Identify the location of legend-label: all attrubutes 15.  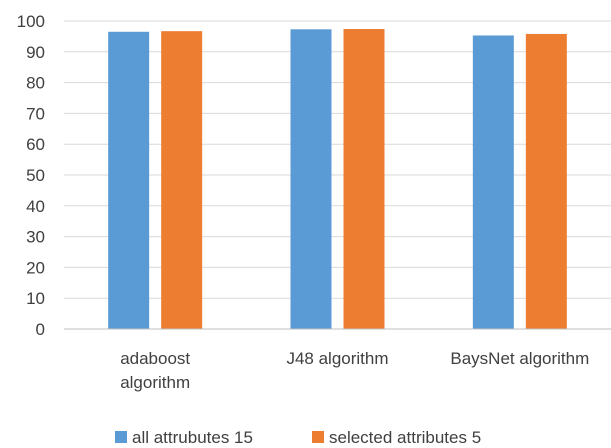
(192, 437).